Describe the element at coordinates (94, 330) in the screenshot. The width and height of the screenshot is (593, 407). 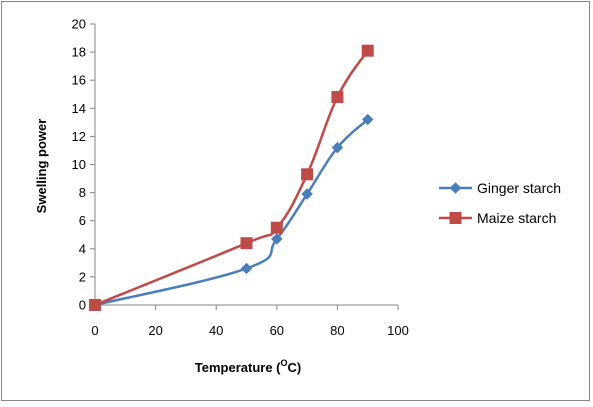
I see `x-tick-label: 0` at that location.